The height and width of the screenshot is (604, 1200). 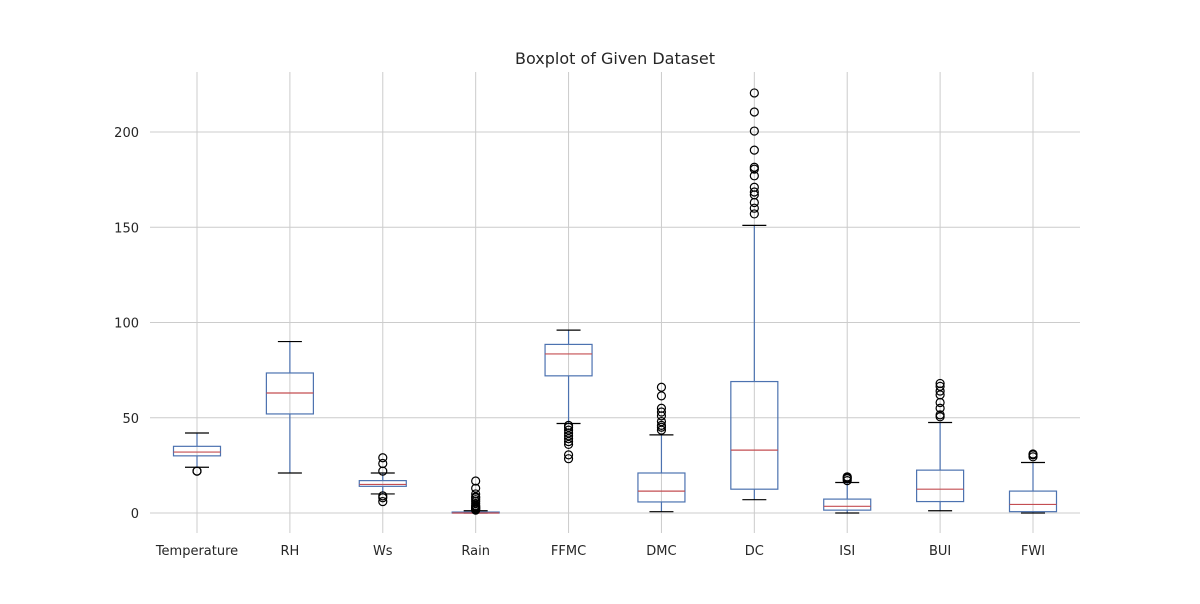 What do you see at coordinates (940, 551) in the screenshot?
I see `x-tick-label: BUI` at bounding box center [940, 551].